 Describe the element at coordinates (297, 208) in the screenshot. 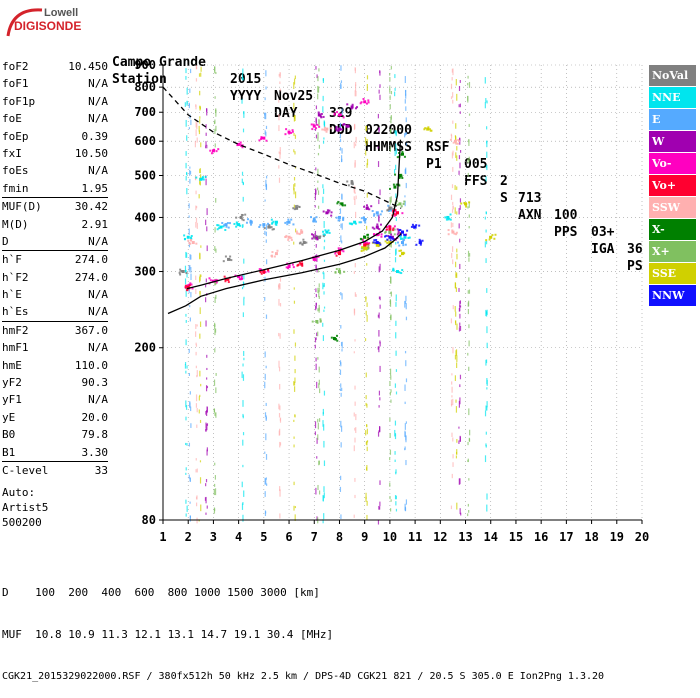

I see `data-point-noval` at that location.